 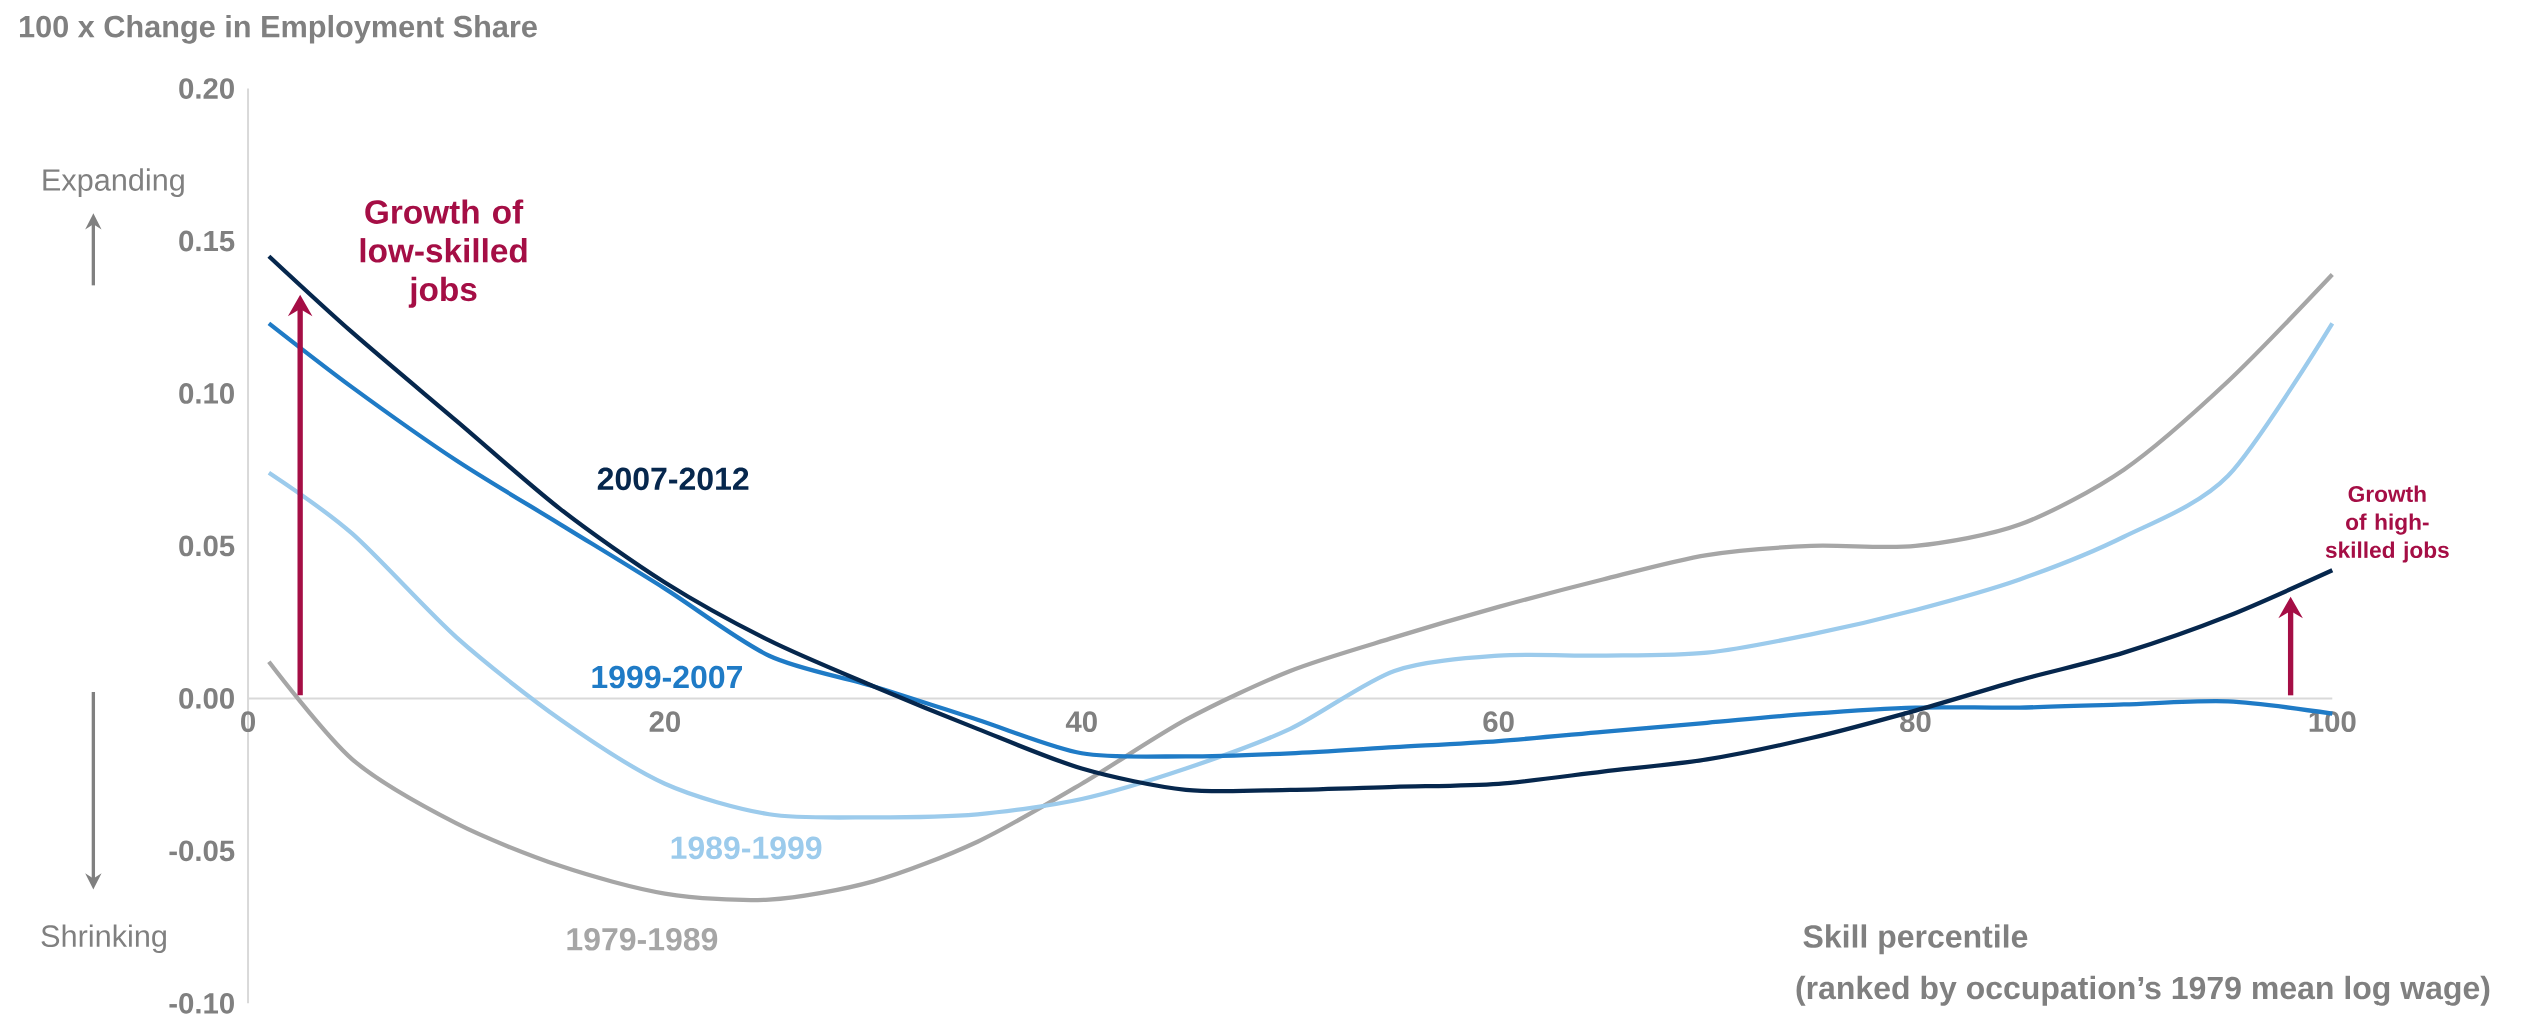 What do you see at coordinates (206, 393) in the screenshot?
I see `y-tick-label: 0.10` at bounding box center [206, 393].